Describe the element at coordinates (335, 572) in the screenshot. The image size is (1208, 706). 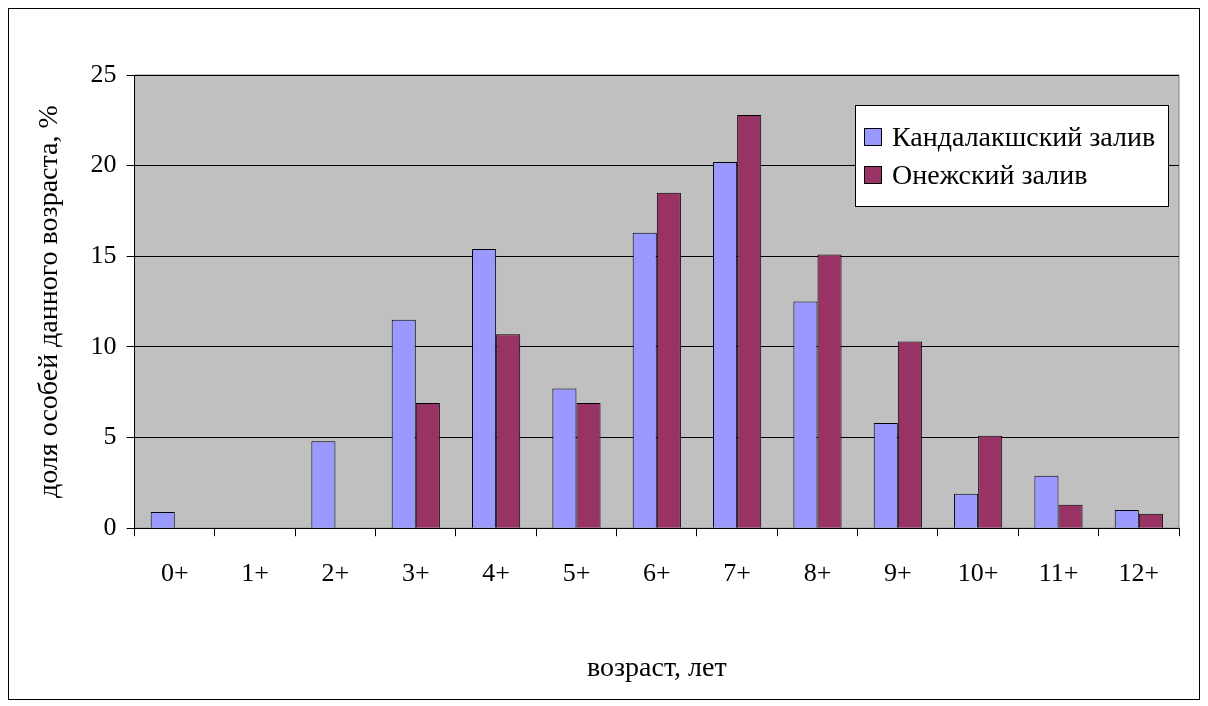
I see `x-tick-label: 2+` at that location.